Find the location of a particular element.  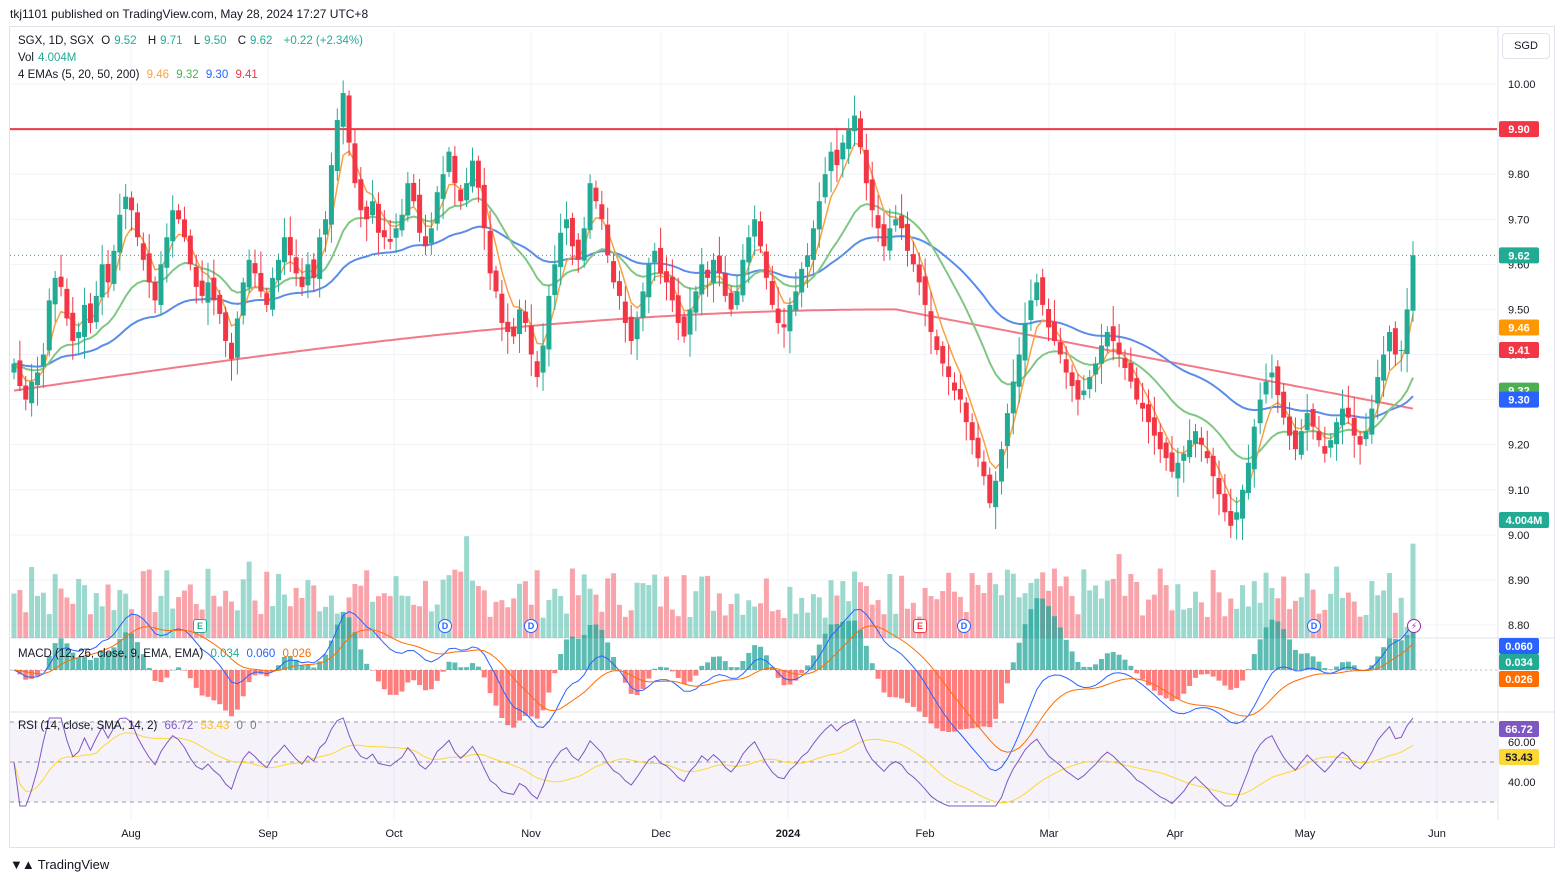

symbol-name: SGX, 1D, SGX is located at coordinates (56, 41).